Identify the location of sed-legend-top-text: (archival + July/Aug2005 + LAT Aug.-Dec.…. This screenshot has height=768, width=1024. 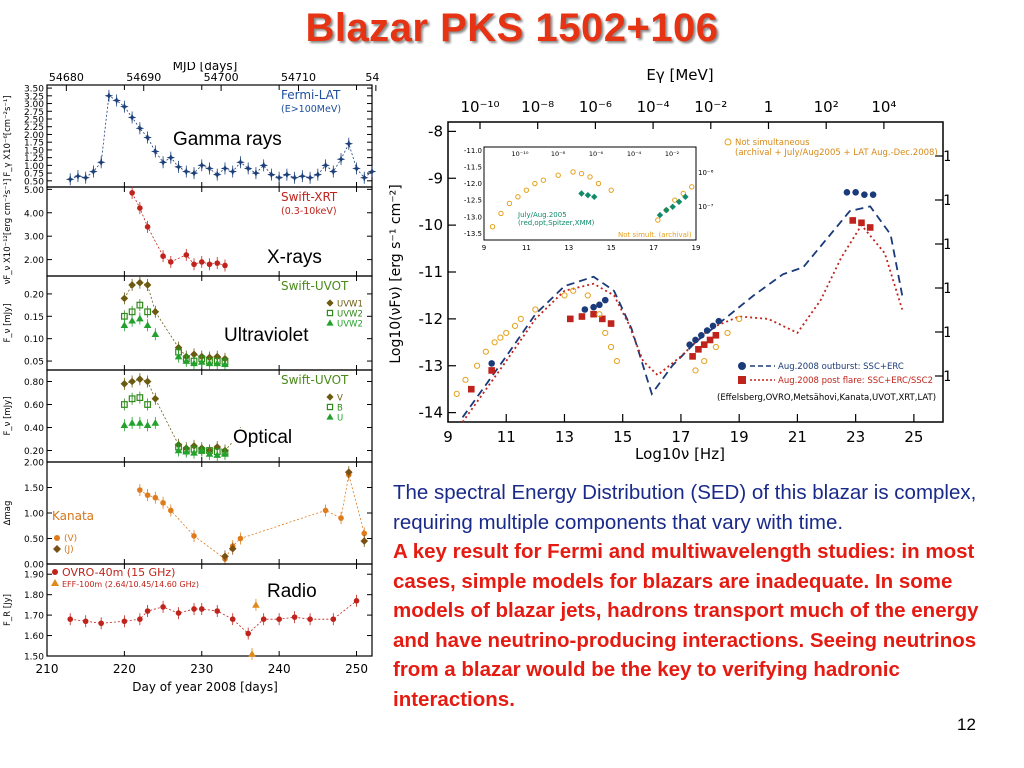
(836, 153).